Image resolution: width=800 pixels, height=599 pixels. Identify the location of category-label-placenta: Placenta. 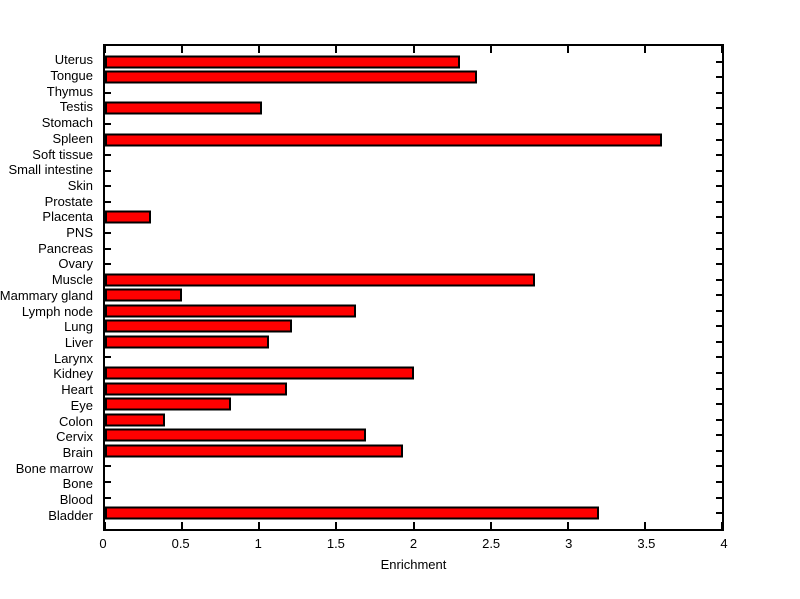
(67, 217).